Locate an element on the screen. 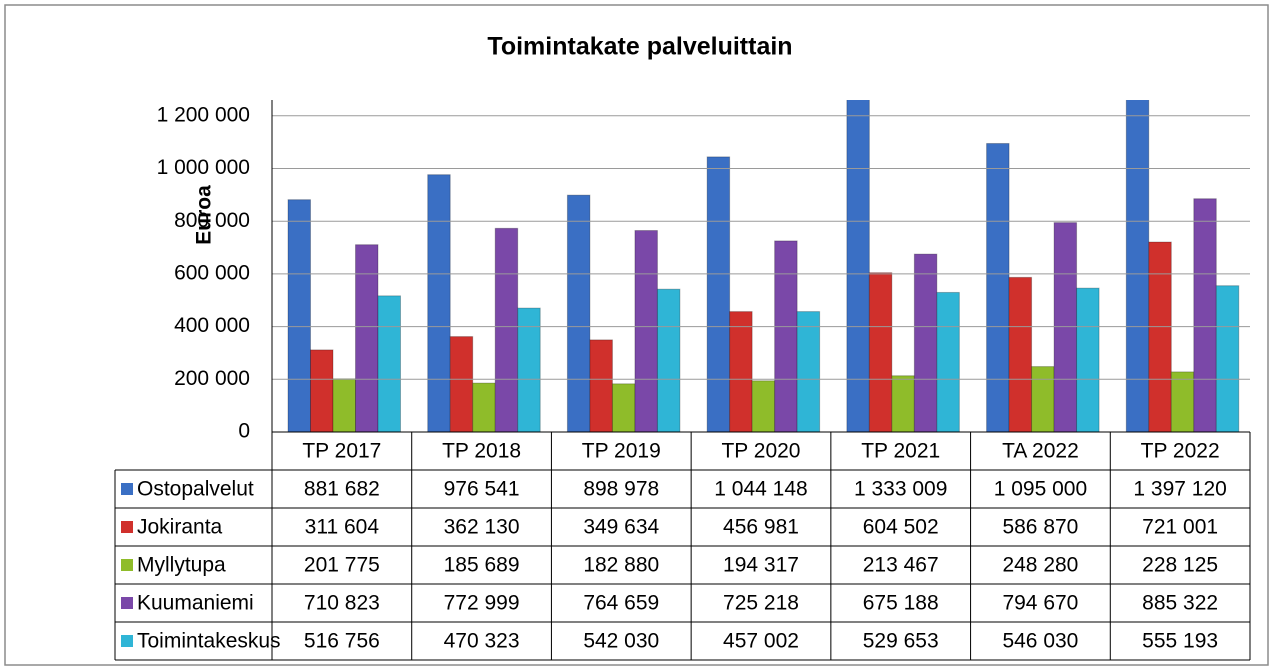 The height and width of the screenshot is (670, 1275). y-tick-label: 800 000 is located at coordinates (212, 220).